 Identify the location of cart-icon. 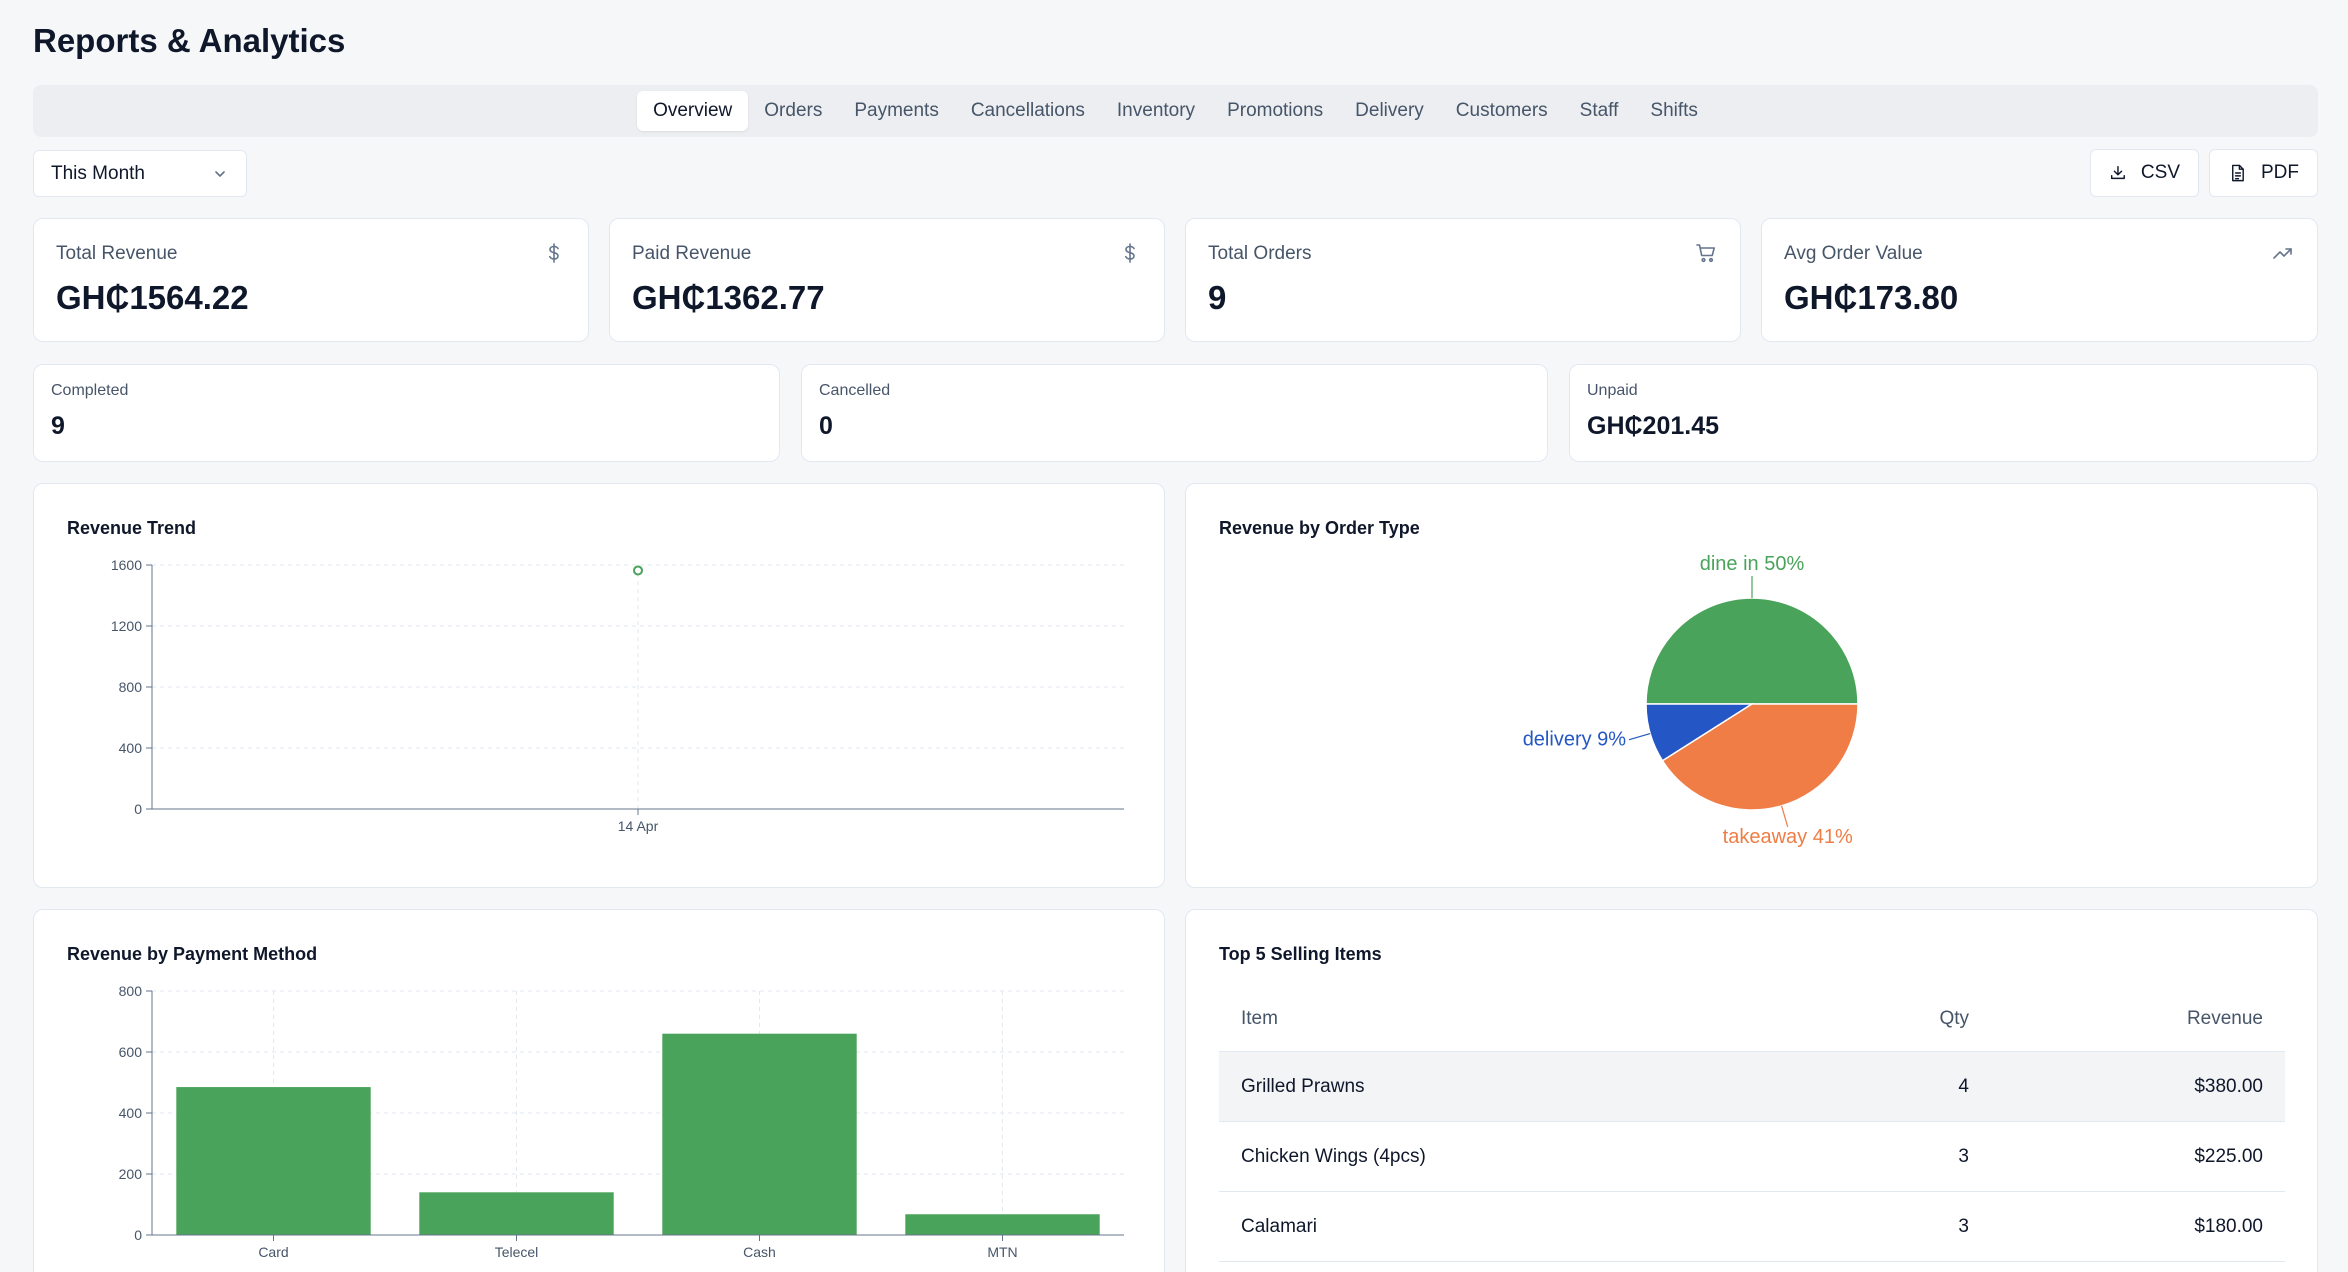
(1705, 253).